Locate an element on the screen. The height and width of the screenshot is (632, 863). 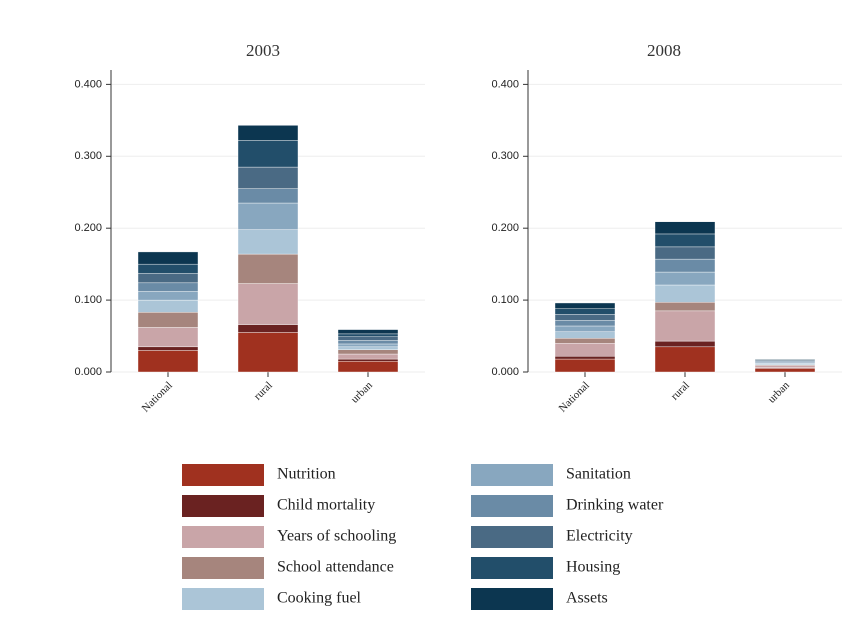
panel-title: 2008 is located at coordinates (664, 50).